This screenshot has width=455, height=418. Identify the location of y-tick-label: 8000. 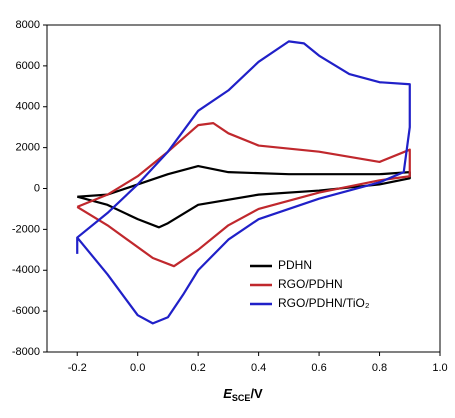
(28, 25).